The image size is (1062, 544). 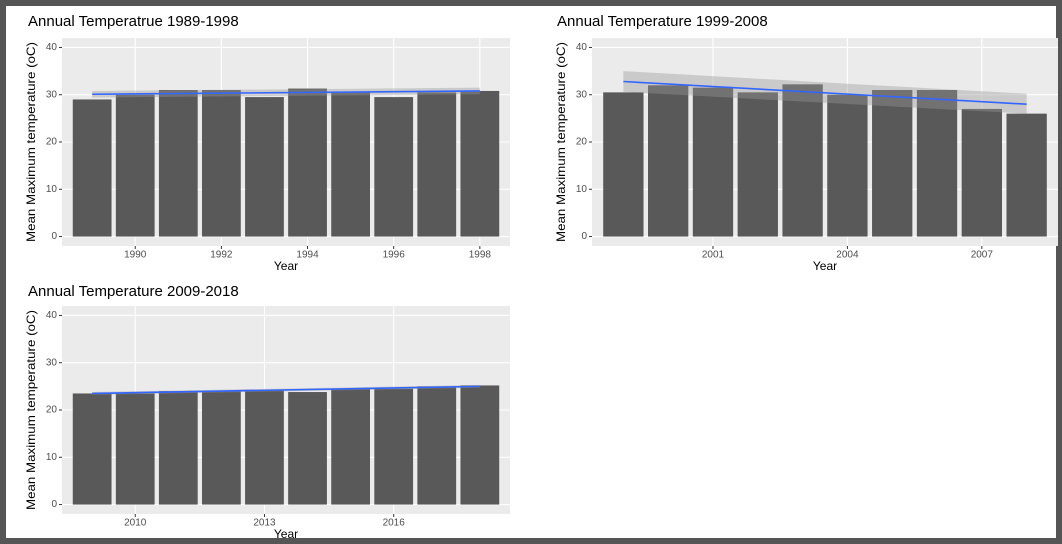 I want to click on x-tick-label: 2004, so click(x=847, y=255).